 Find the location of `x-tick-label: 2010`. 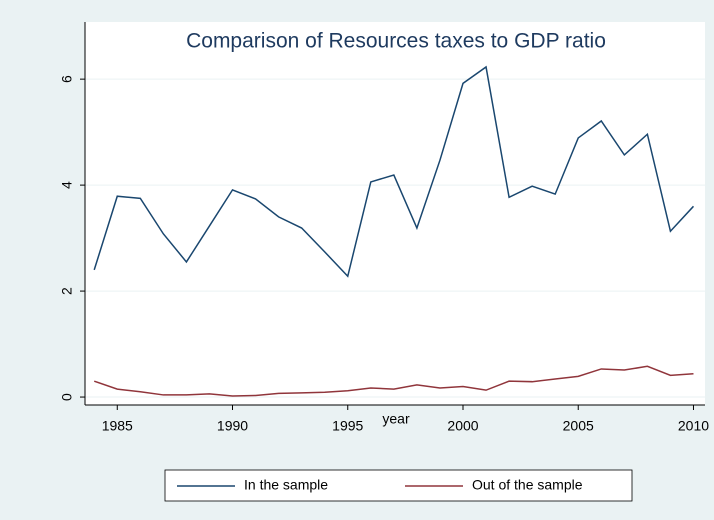

x-tick-label: 2010 is located at coordinates (693, 426).